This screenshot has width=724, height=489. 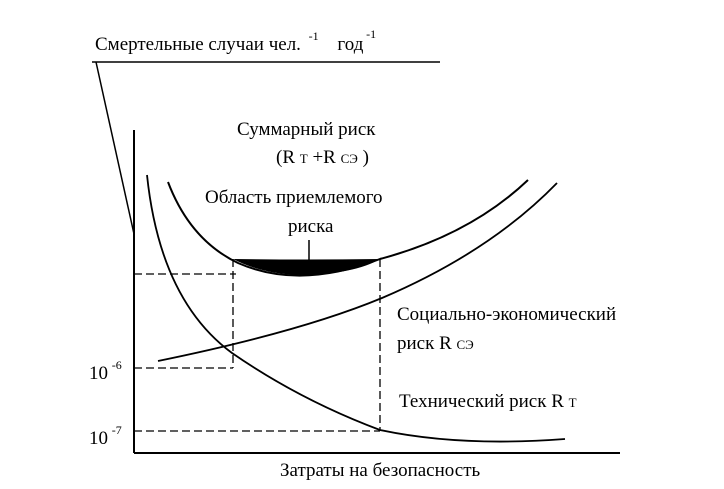 What do you see at coordinates (348, 228) in the screenshot?
I see `total-risk-curve` at bounding box center [348, 228].